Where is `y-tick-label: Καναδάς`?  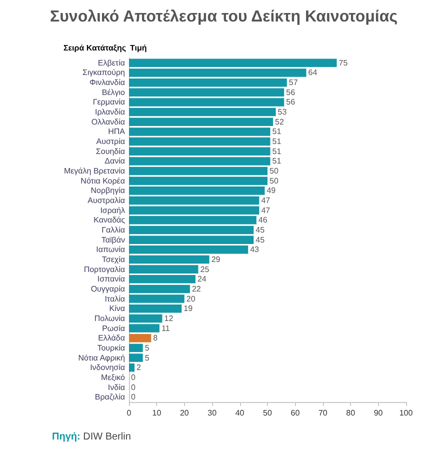 y-tick-label: Καναδάς is located at coordinates (110, 220).